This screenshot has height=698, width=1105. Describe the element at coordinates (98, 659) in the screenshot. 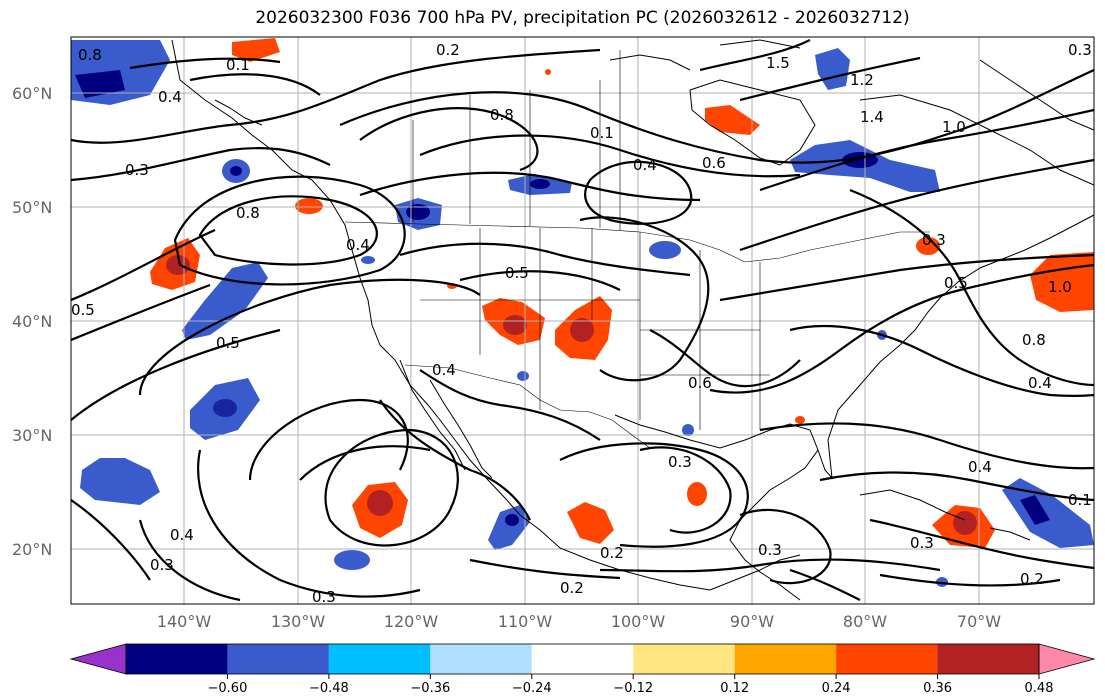

I see `colorbar-extend-low` at that location.